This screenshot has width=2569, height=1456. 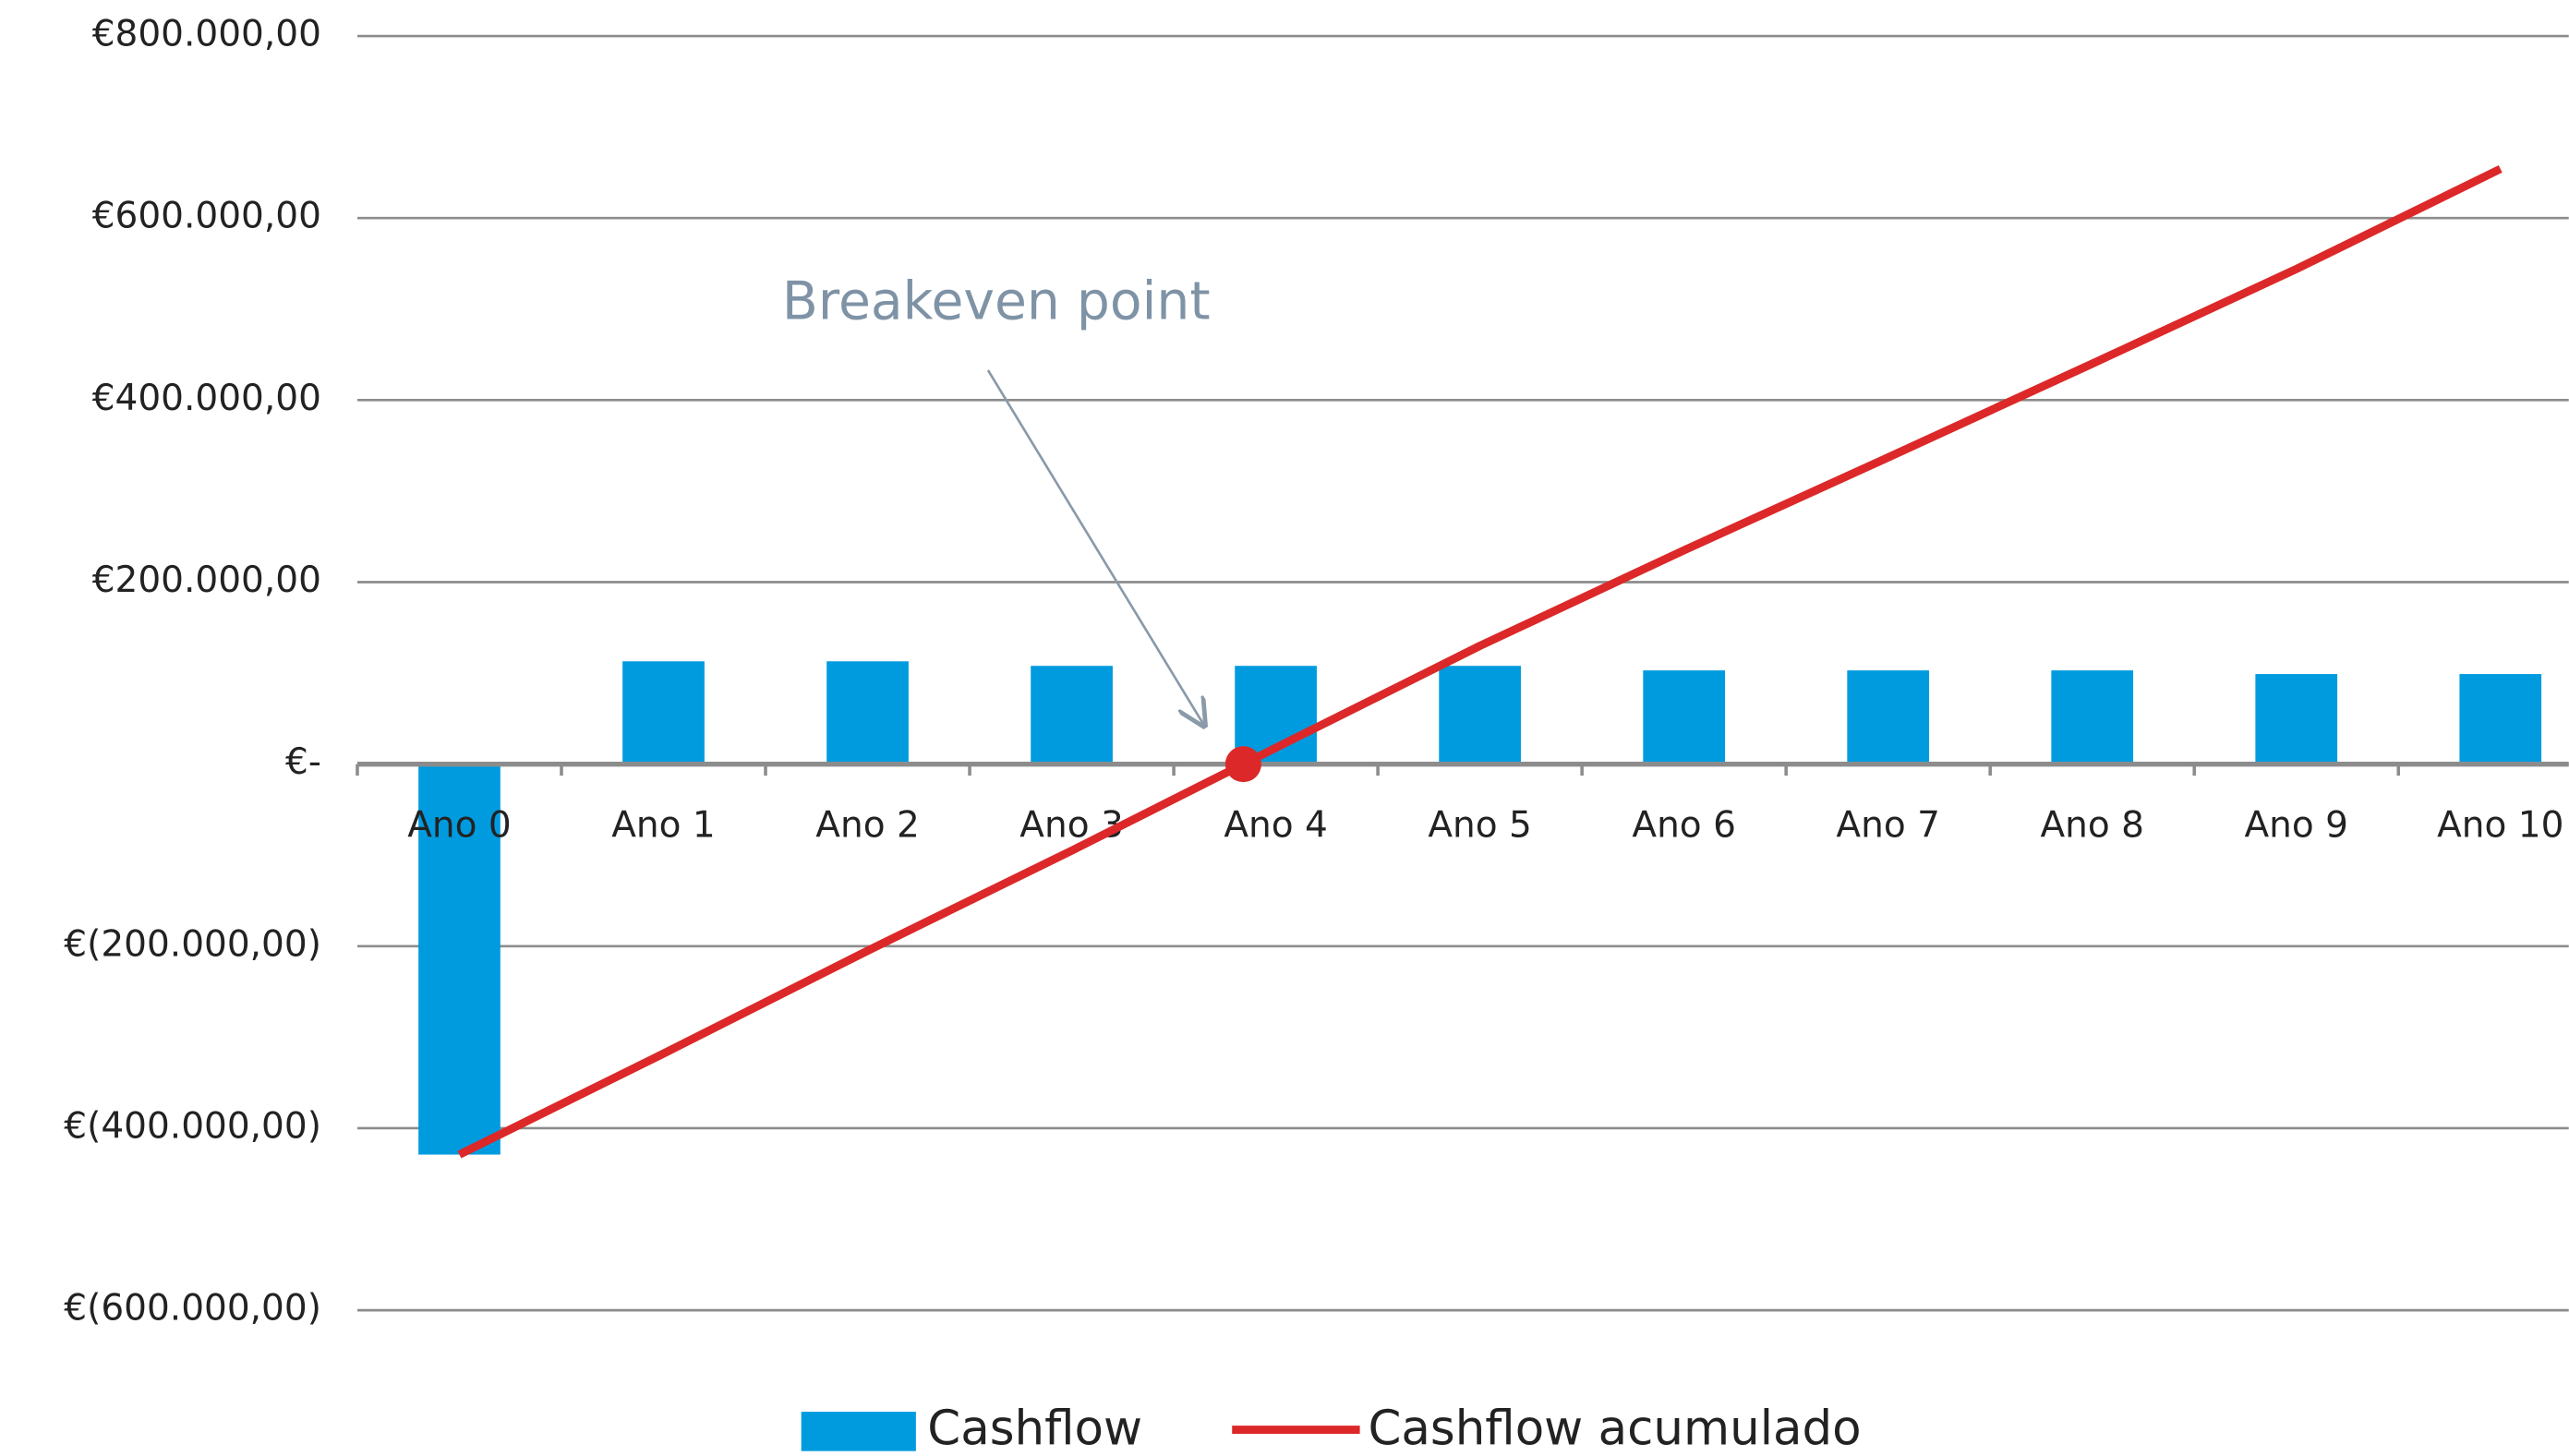 I want to click on y-tick-label: €400.000,00, so click(x=206, y=398).